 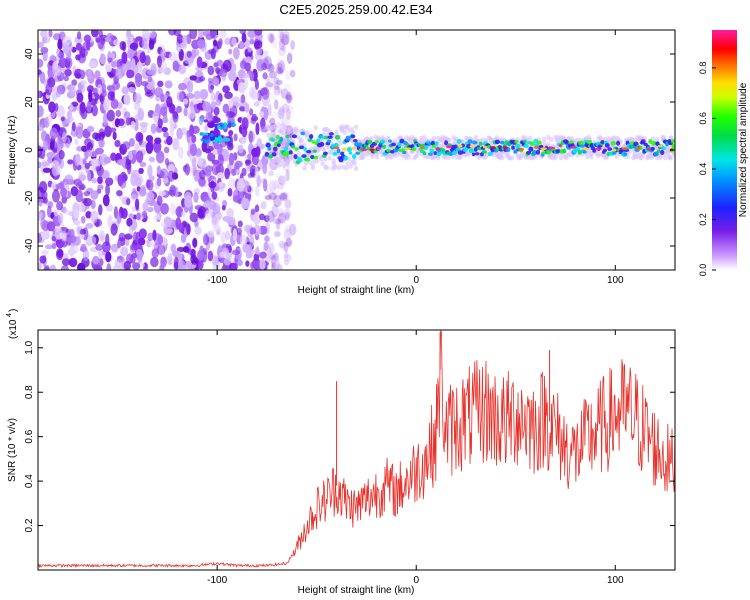 I want to click on spectrogram-x-tick-label: -100, so click(x=217, y=280).